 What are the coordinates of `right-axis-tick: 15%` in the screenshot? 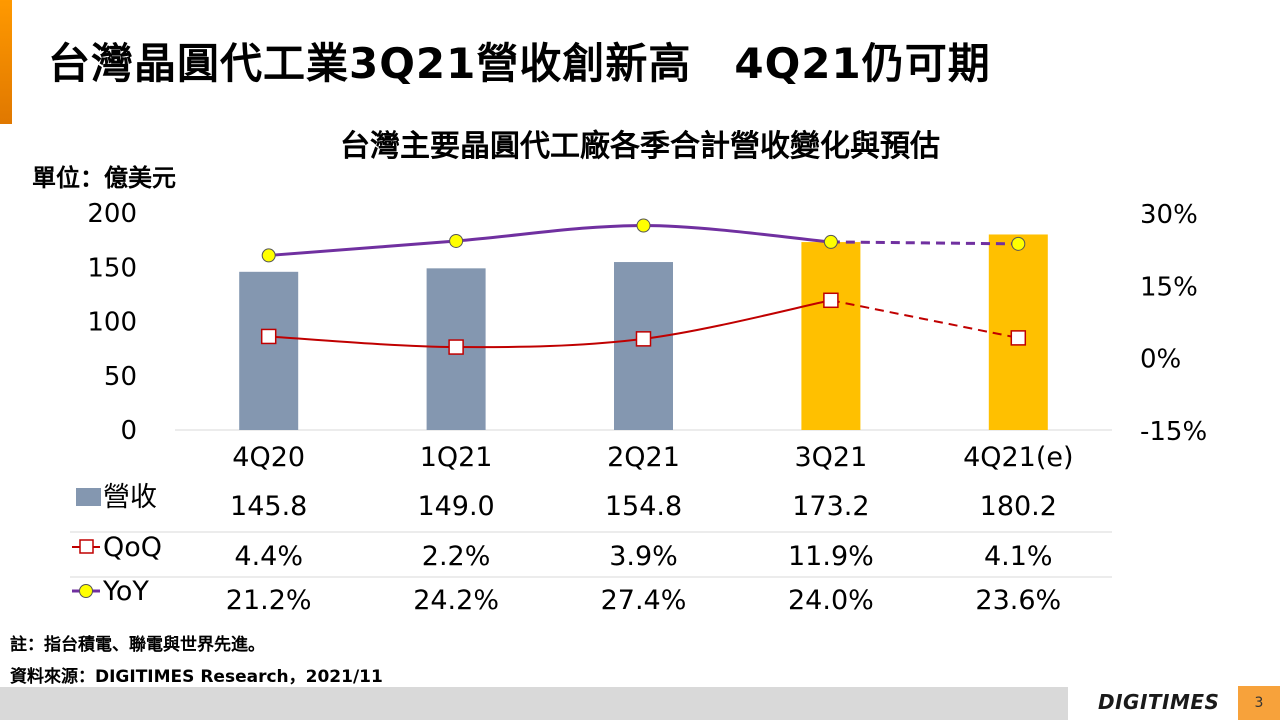 It's located at (1169, 287).